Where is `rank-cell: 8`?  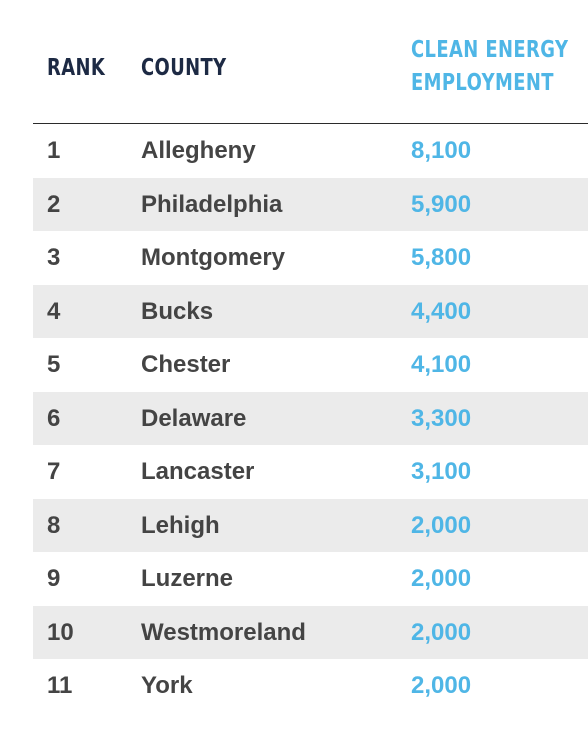 rank-cell: 8 is located at coordinates (54, 525).